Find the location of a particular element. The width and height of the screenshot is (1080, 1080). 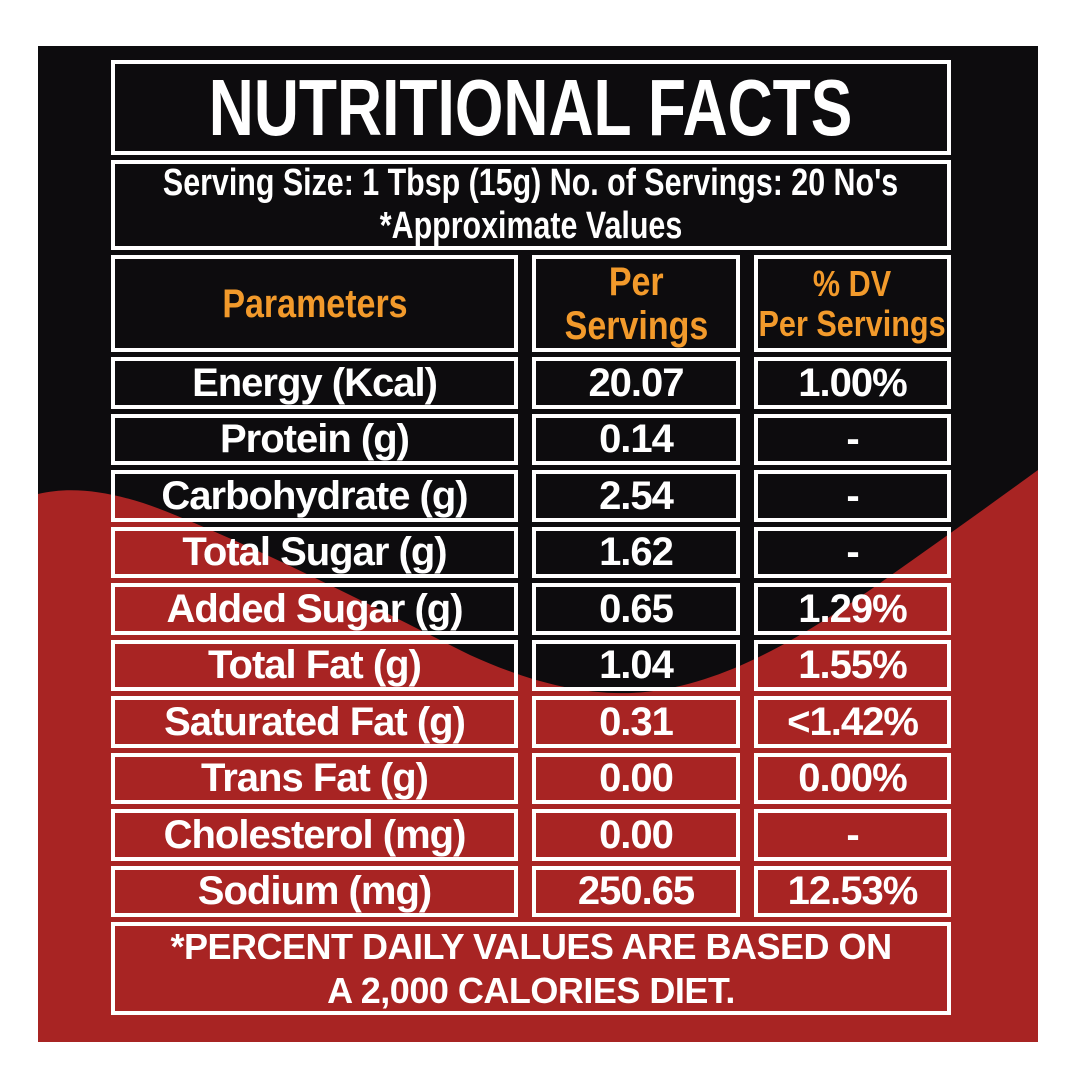

header-servings-label: Servings is located at coordinates (636, 325).